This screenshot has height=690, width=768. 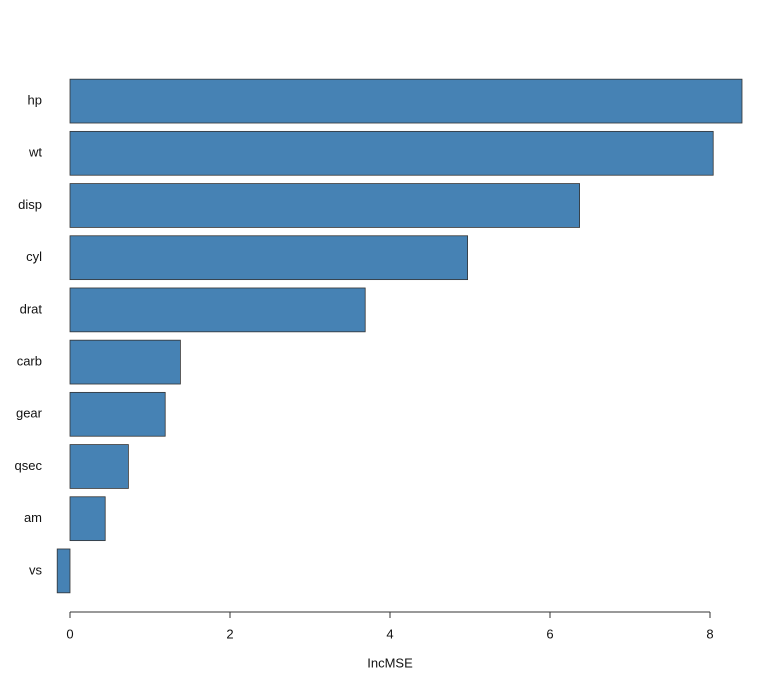 I want to click on x-tick-label: 4, so click(x=389, y=633).